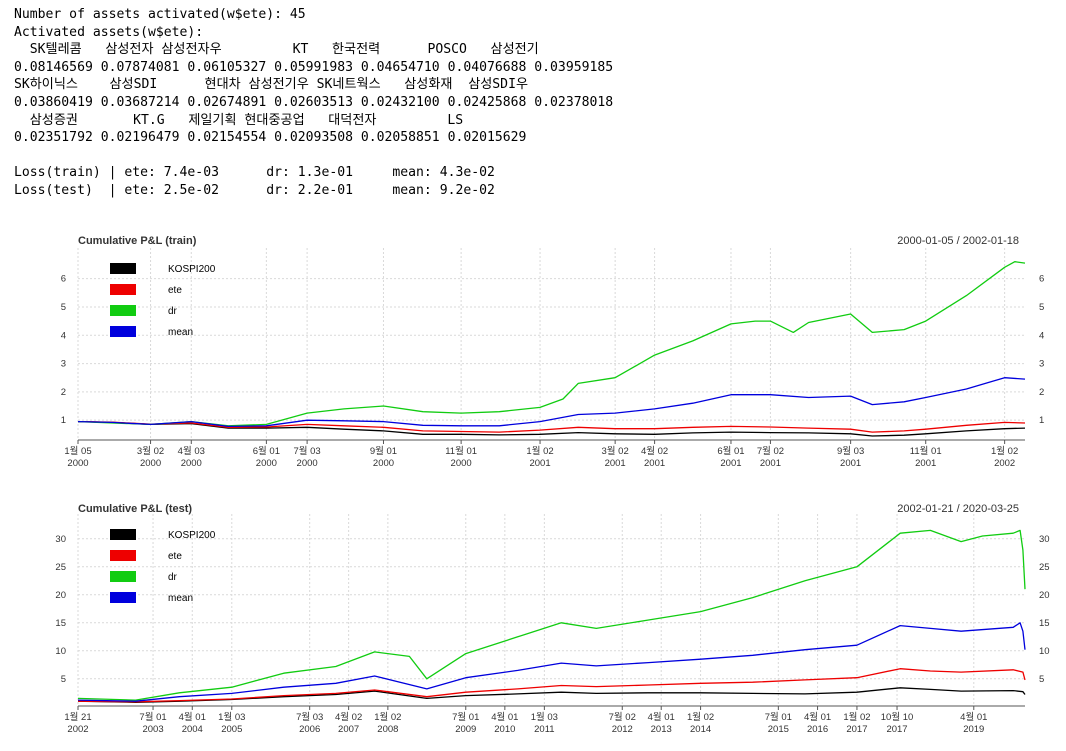 The width and height of the screenshot is (1066, 751). What do you see at coordinates (622, 729) in the screenshot?
I see `x-tick-label-year: 2012` at bounding box center [622, 729].